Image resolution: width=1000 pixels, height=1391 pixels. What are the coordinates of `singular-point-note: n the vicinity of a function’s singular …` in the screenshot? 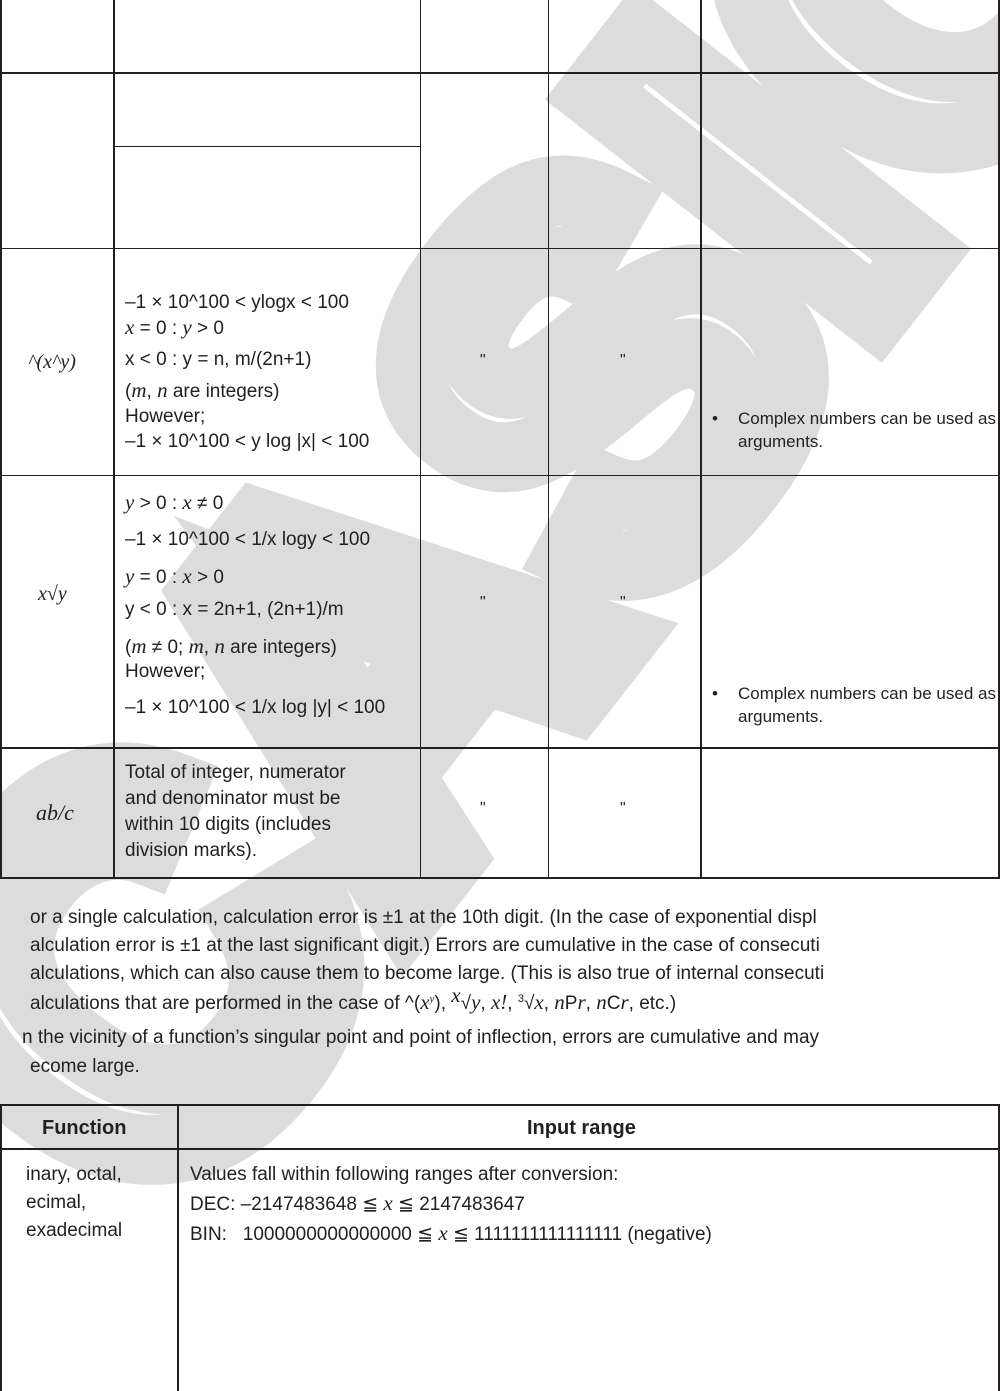 It's located at (421, 1052).